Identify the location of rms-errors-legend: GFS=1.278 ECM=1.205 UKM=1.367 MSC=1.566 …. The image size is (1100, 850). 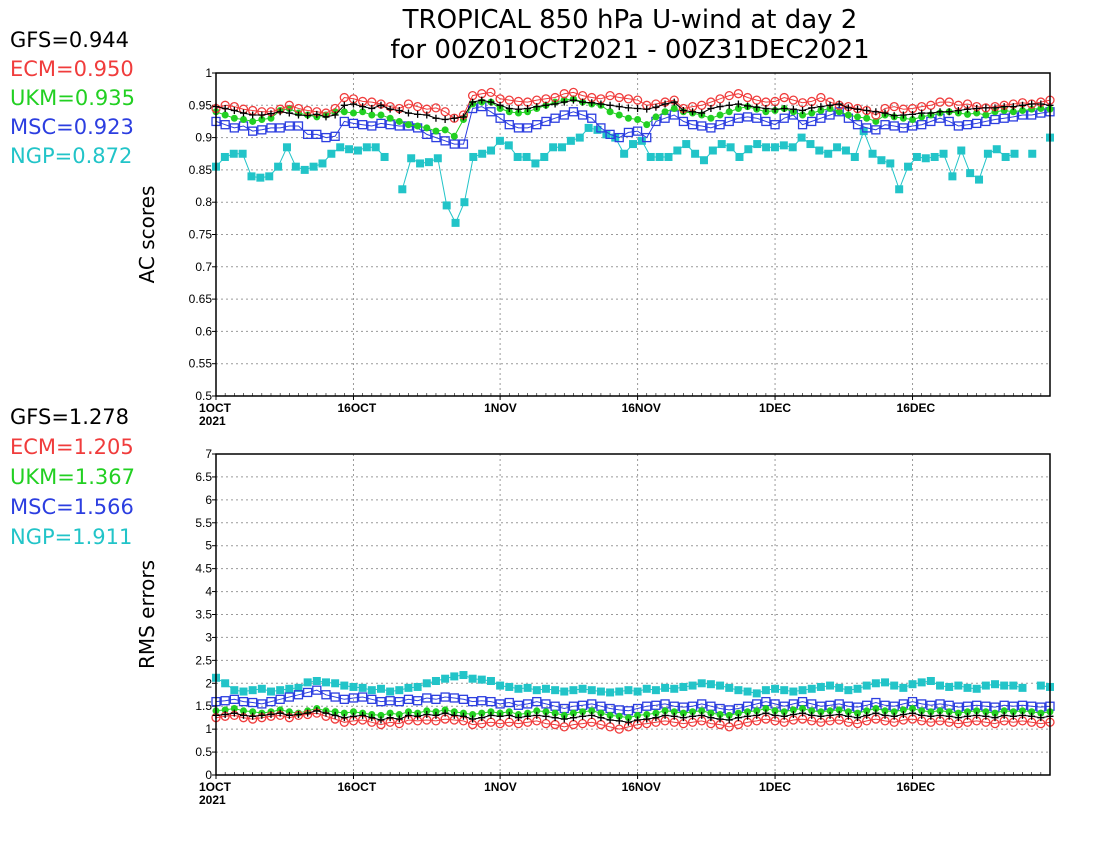
(72, 477).